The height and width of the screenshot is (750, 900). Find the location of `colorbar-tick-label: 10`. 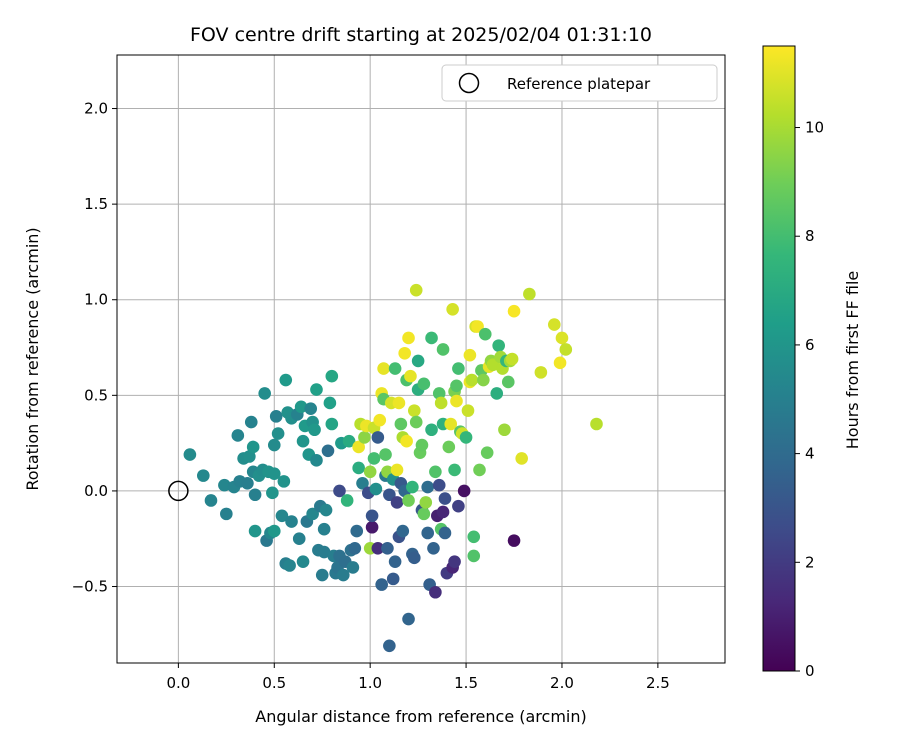

colorbar-tick-label: 10 is located at coordinates (814, 128).